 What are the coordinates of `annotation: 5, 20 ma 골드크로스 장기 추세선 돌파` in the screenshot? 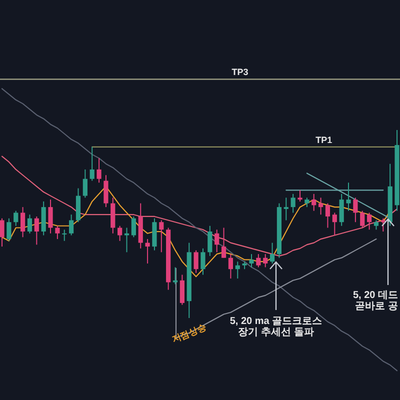 It's located at (276, 327).